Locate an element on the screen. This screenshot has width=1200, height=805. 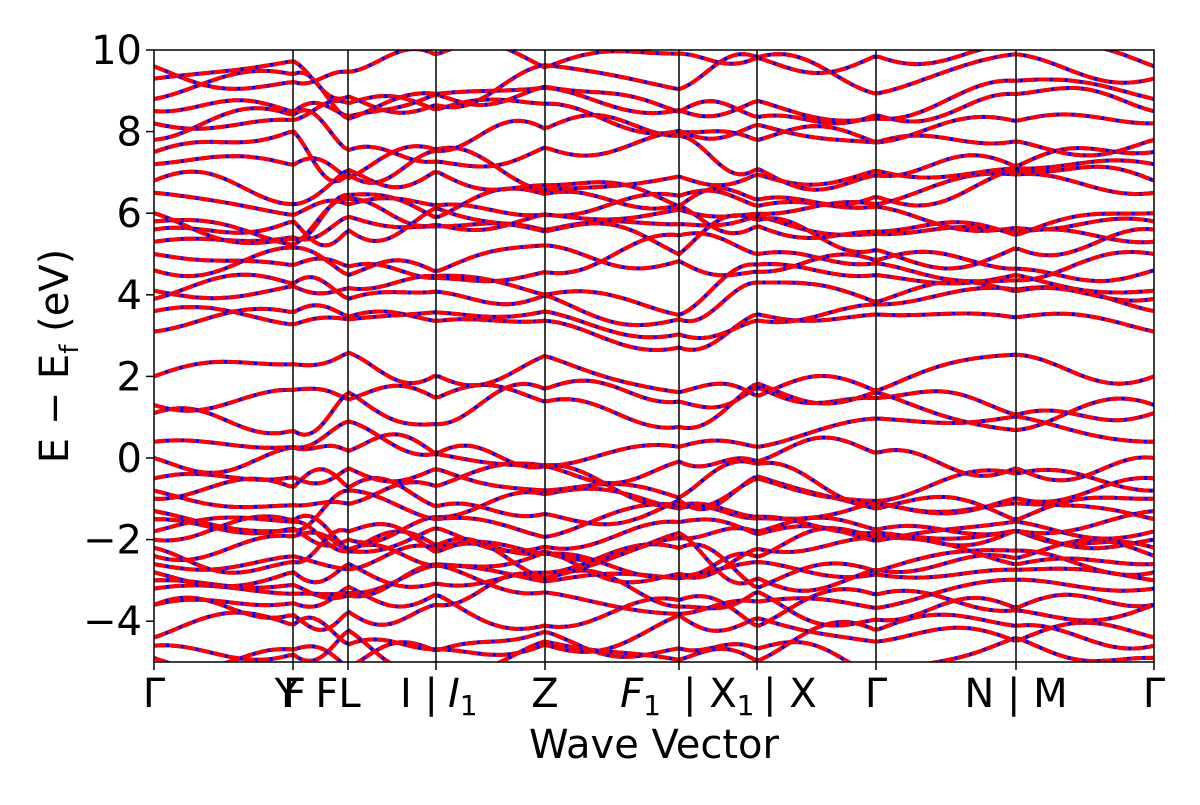
x-axis-ticks: Γ YF FL I | I1 Z F1 | X1 | X Γ N | M Γ is located at coordinates (654, 692).